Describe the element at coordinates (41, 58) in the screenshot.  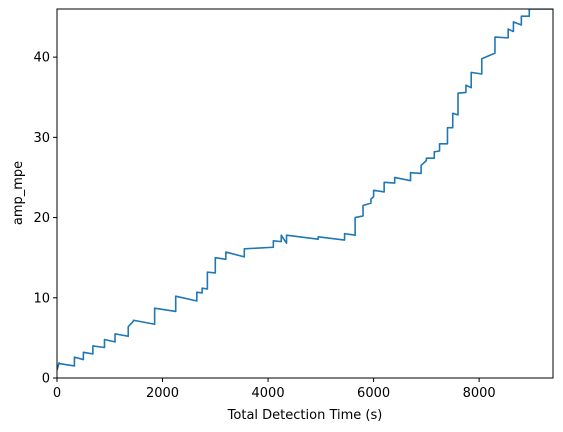
I see `y-tick-label: 40` at that location.